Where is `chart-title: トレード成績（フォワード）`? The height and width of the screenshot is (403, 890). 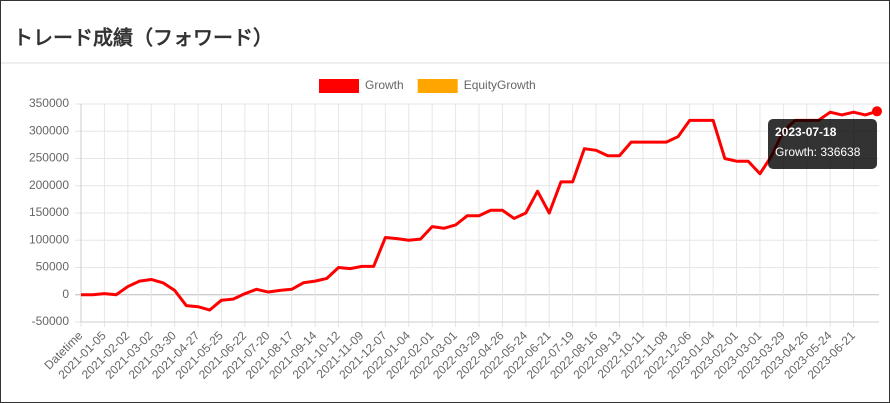 chart-title: トレード成績（フォワード） is located at coordinates (143, 38).